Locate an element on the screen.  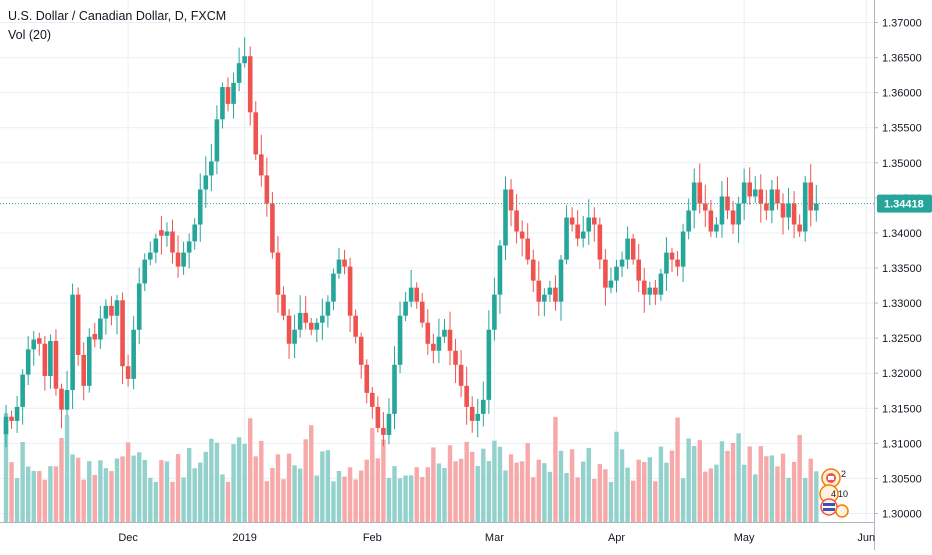
chart-title: U.S. Dollar / Canadian Dollar, D, FXCM is located at coordinates (117, 16).